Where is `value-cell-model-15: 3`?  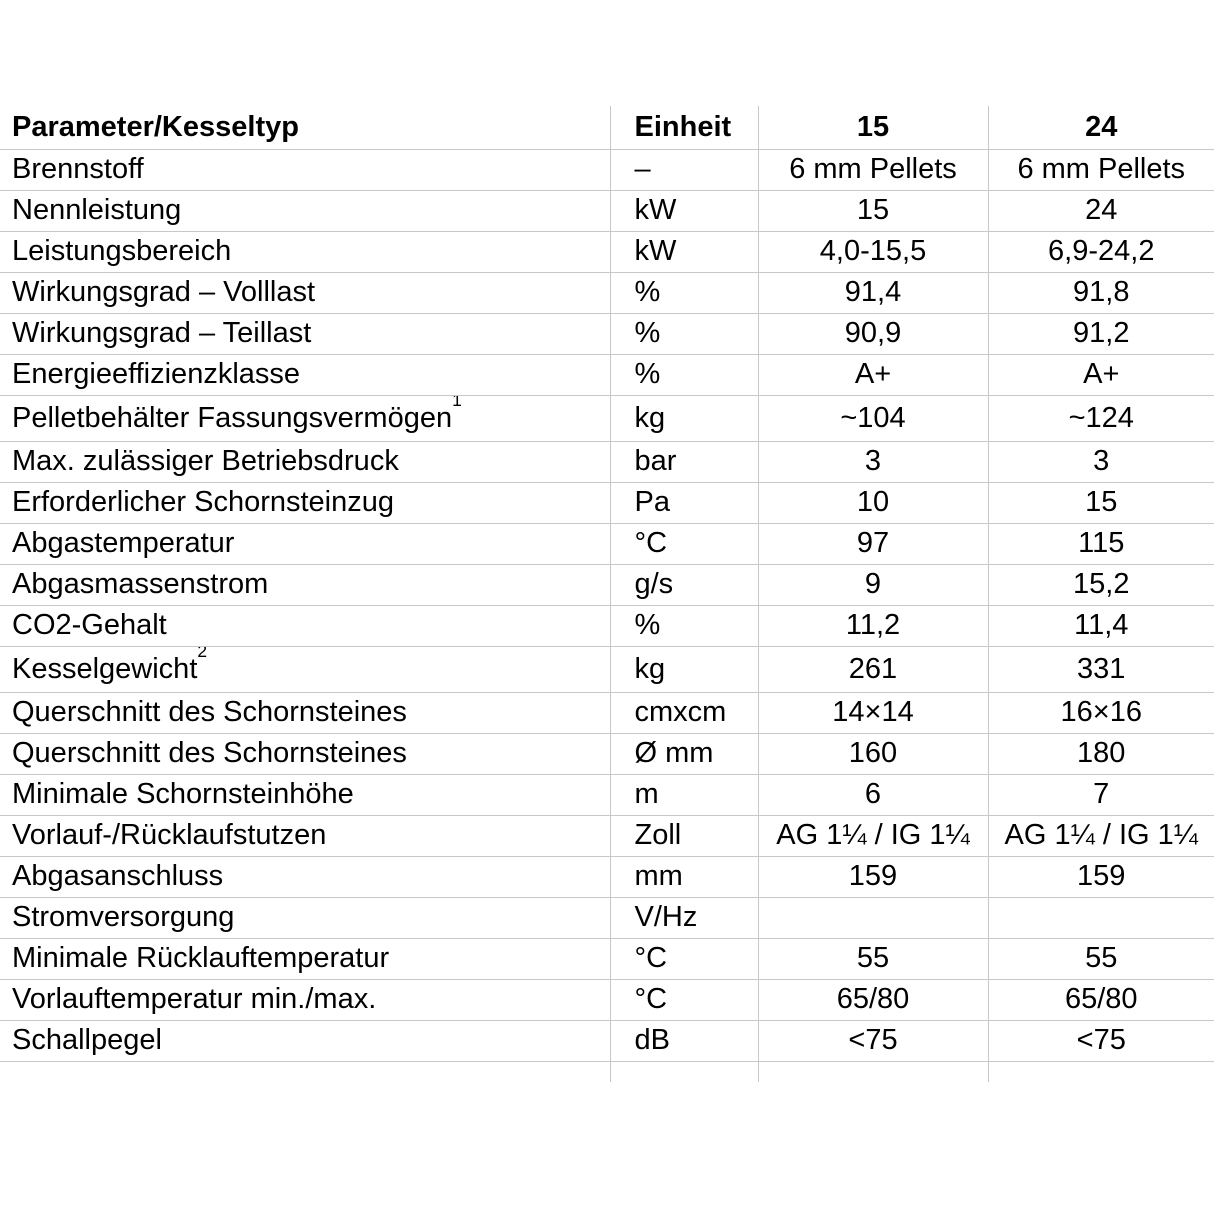
value-cell-model-15: 3 is located at coordinates (873, 462).